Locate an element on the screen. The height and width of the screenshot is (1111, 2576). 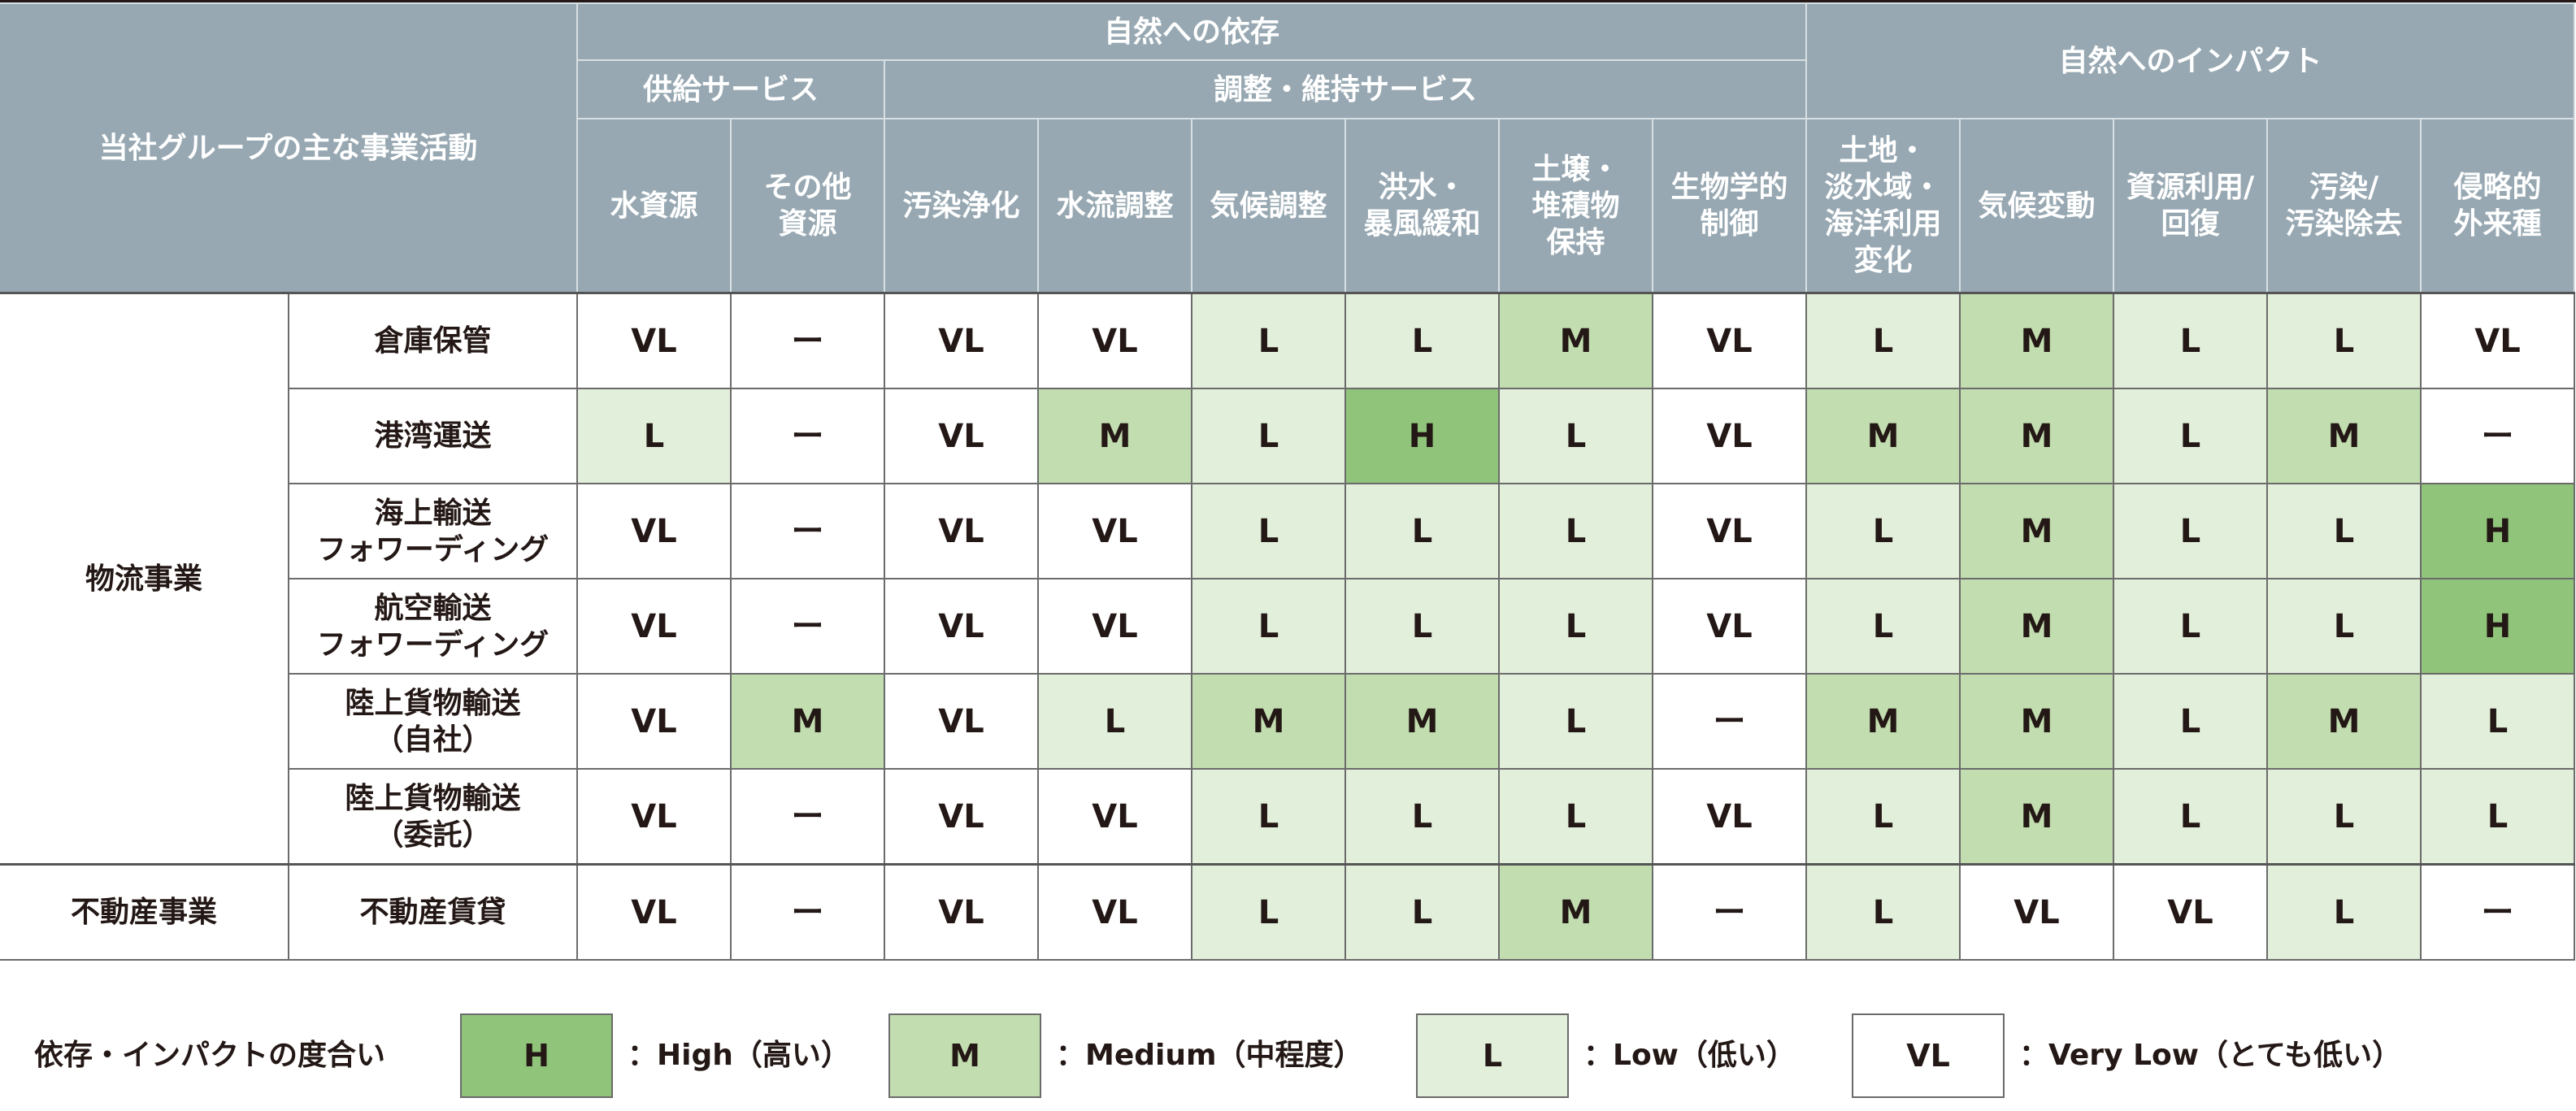
table-row: 陸上貨物輸送 （委託） VL ー VL VL L L L VL L M L L L is located at coordinates (1288, 817).